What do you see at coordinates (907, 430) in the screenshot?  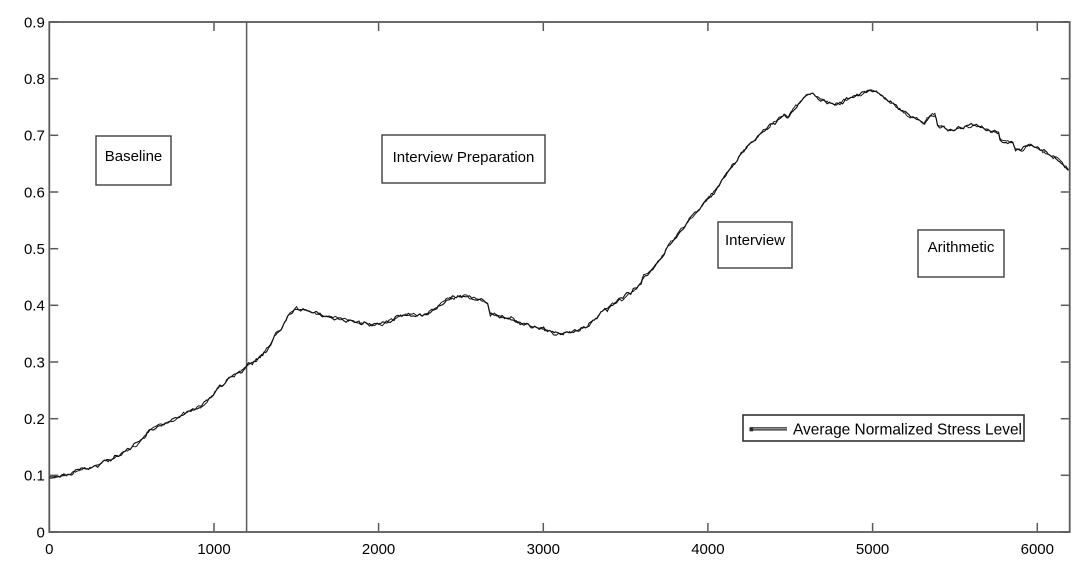 I see `svg-text:Average Normalized Stress Leve: Average Normalized Stress Level` at bounding box center [907, 430].